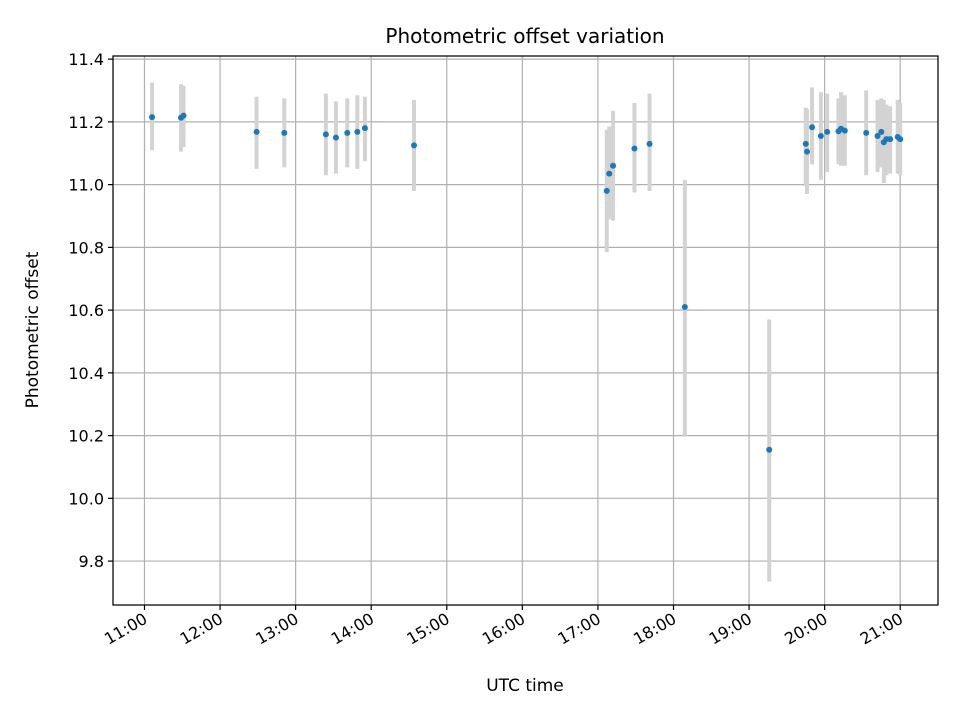 This screenshot has height=720, width=960. Describe the element at coordinates (86, 498) in the screenshot. I see `y-tick-label: 10.0` at that location.